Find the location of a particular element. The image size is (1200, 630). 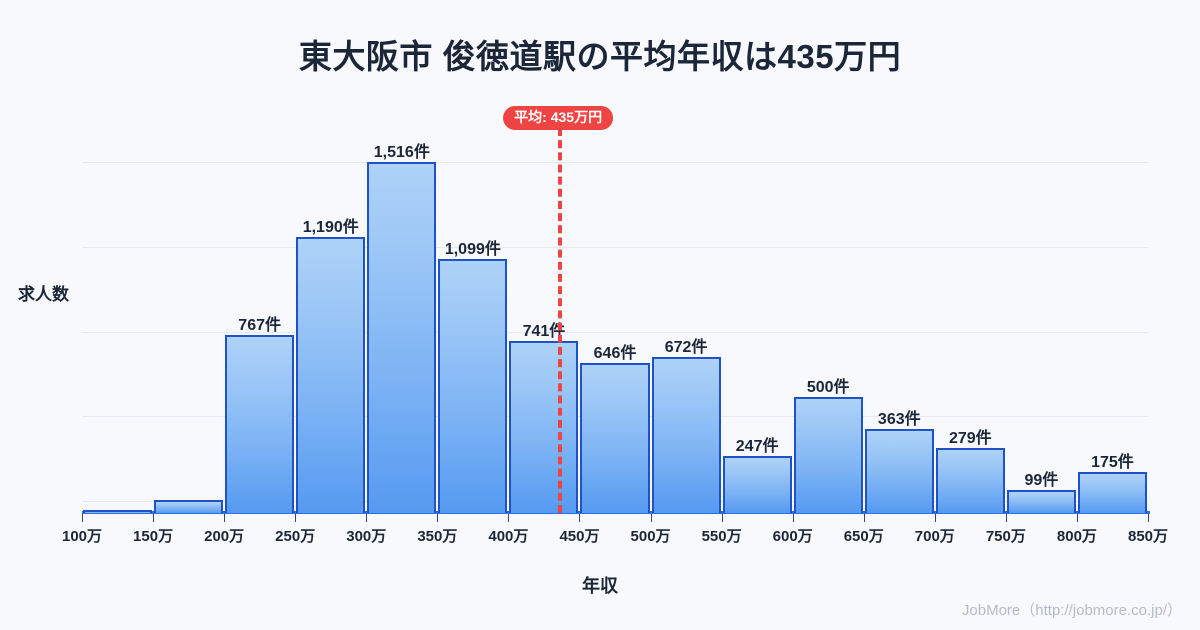

bar-value-label: 1,099件 is located at coordinates (472, 249).